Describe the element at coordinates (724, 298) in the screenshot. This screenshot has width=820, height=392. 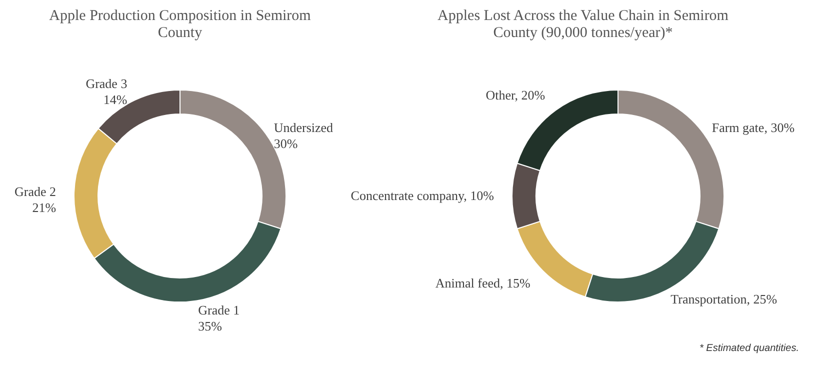
I see `slice-label: Transportation, 25%` at that location.